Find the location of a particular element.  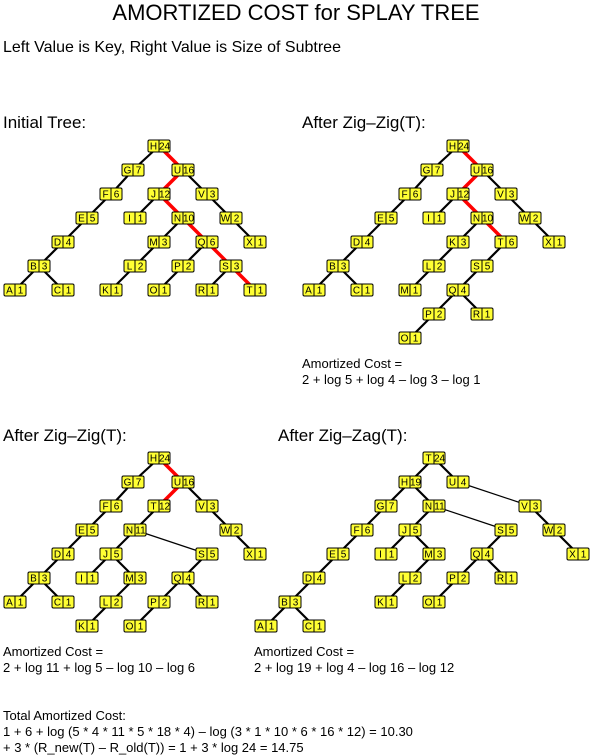

node-key: X is located at coordinates (249, 555).